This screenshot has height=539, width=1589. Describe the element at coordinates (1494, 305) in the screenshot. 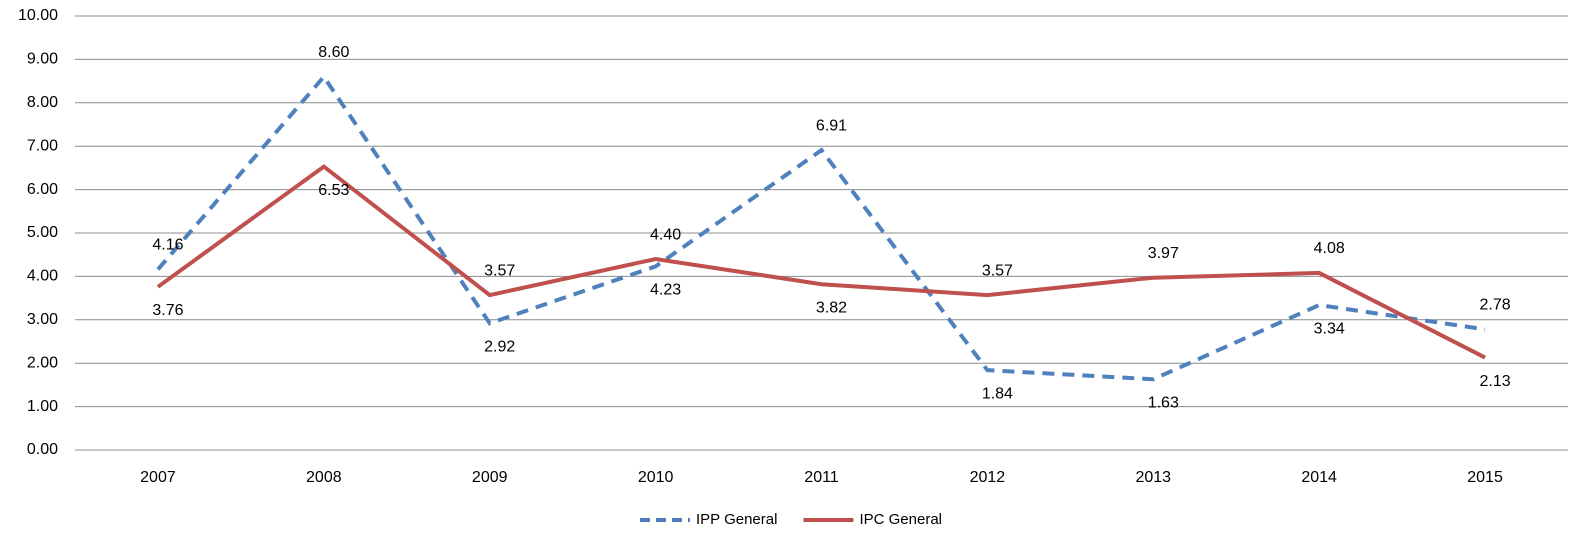

I see `data-label: 2.78` at that location.